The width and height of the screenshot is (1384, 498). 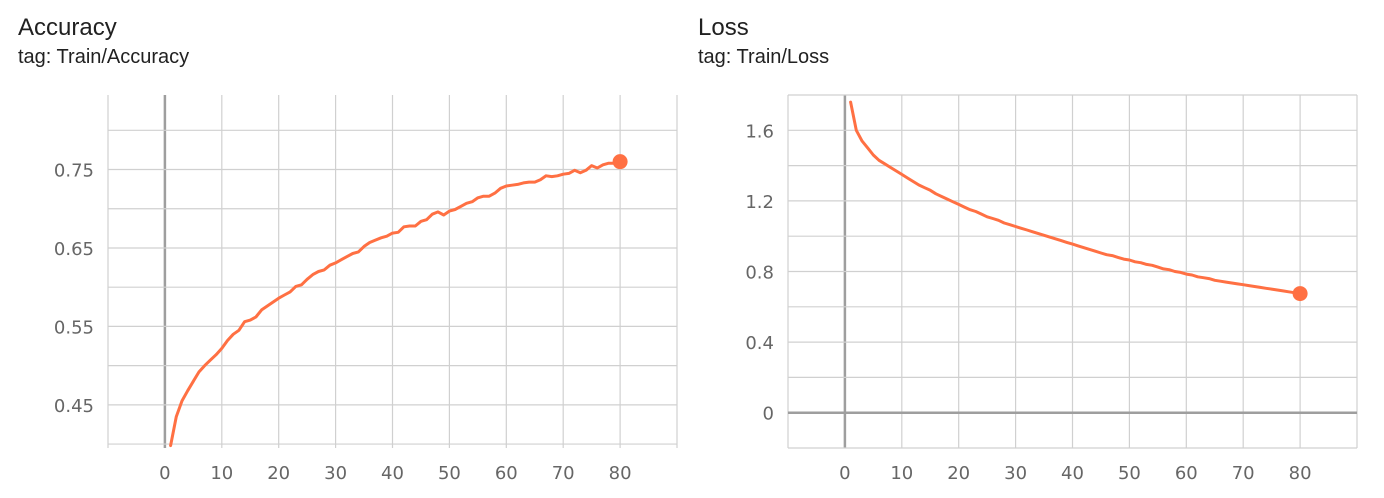 What do you see at coordinates (104, 57) in the screenshot?
I see `chart-subtitle: tag: Train/Accuracy` at bounding box center [104, 57].